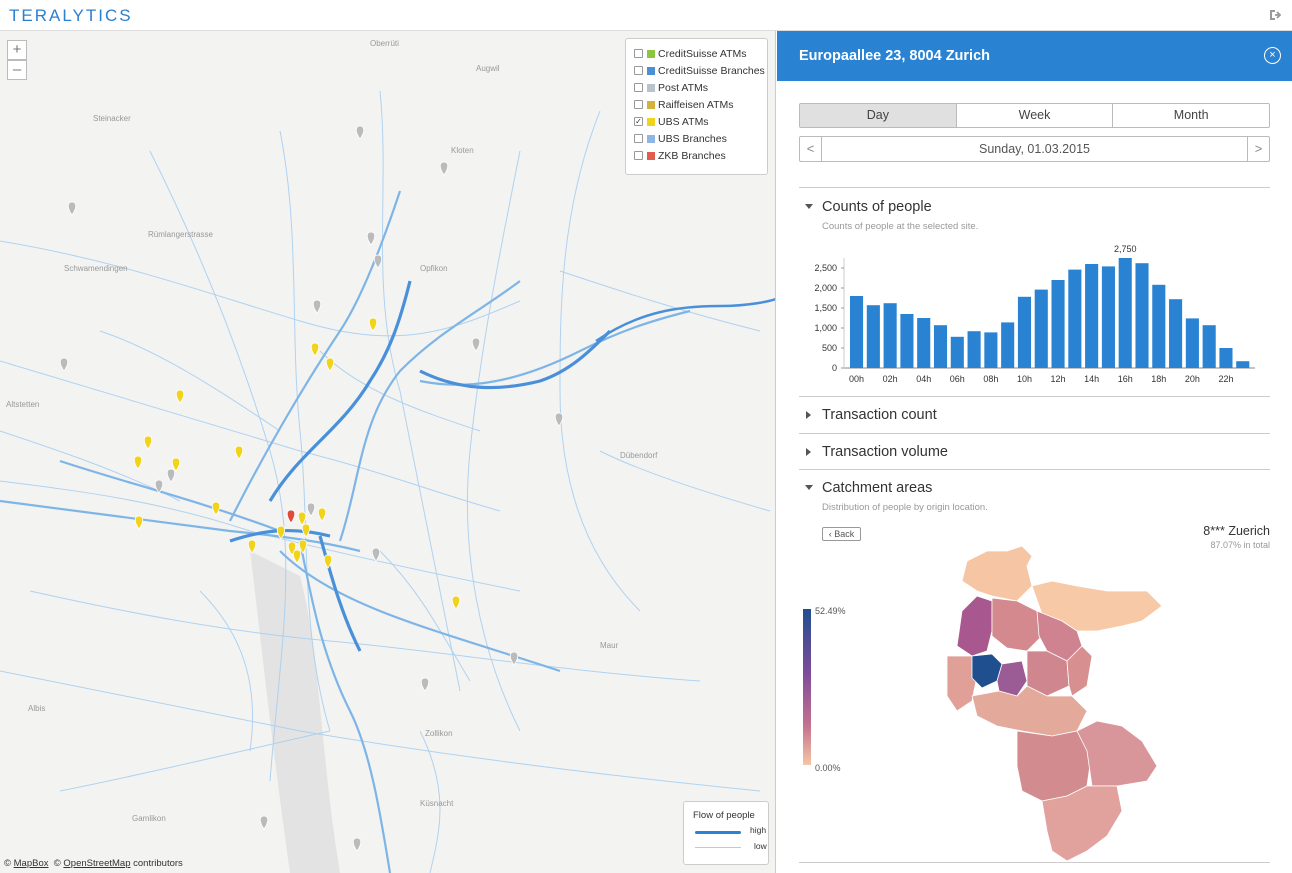 Image resolution: width=1292 pixels, height=873 pixels. What do you see at coordinates (724, 815) in the screenshot?
I see `flow-legend-title: Flow of people` at bounding box center [724, 815].